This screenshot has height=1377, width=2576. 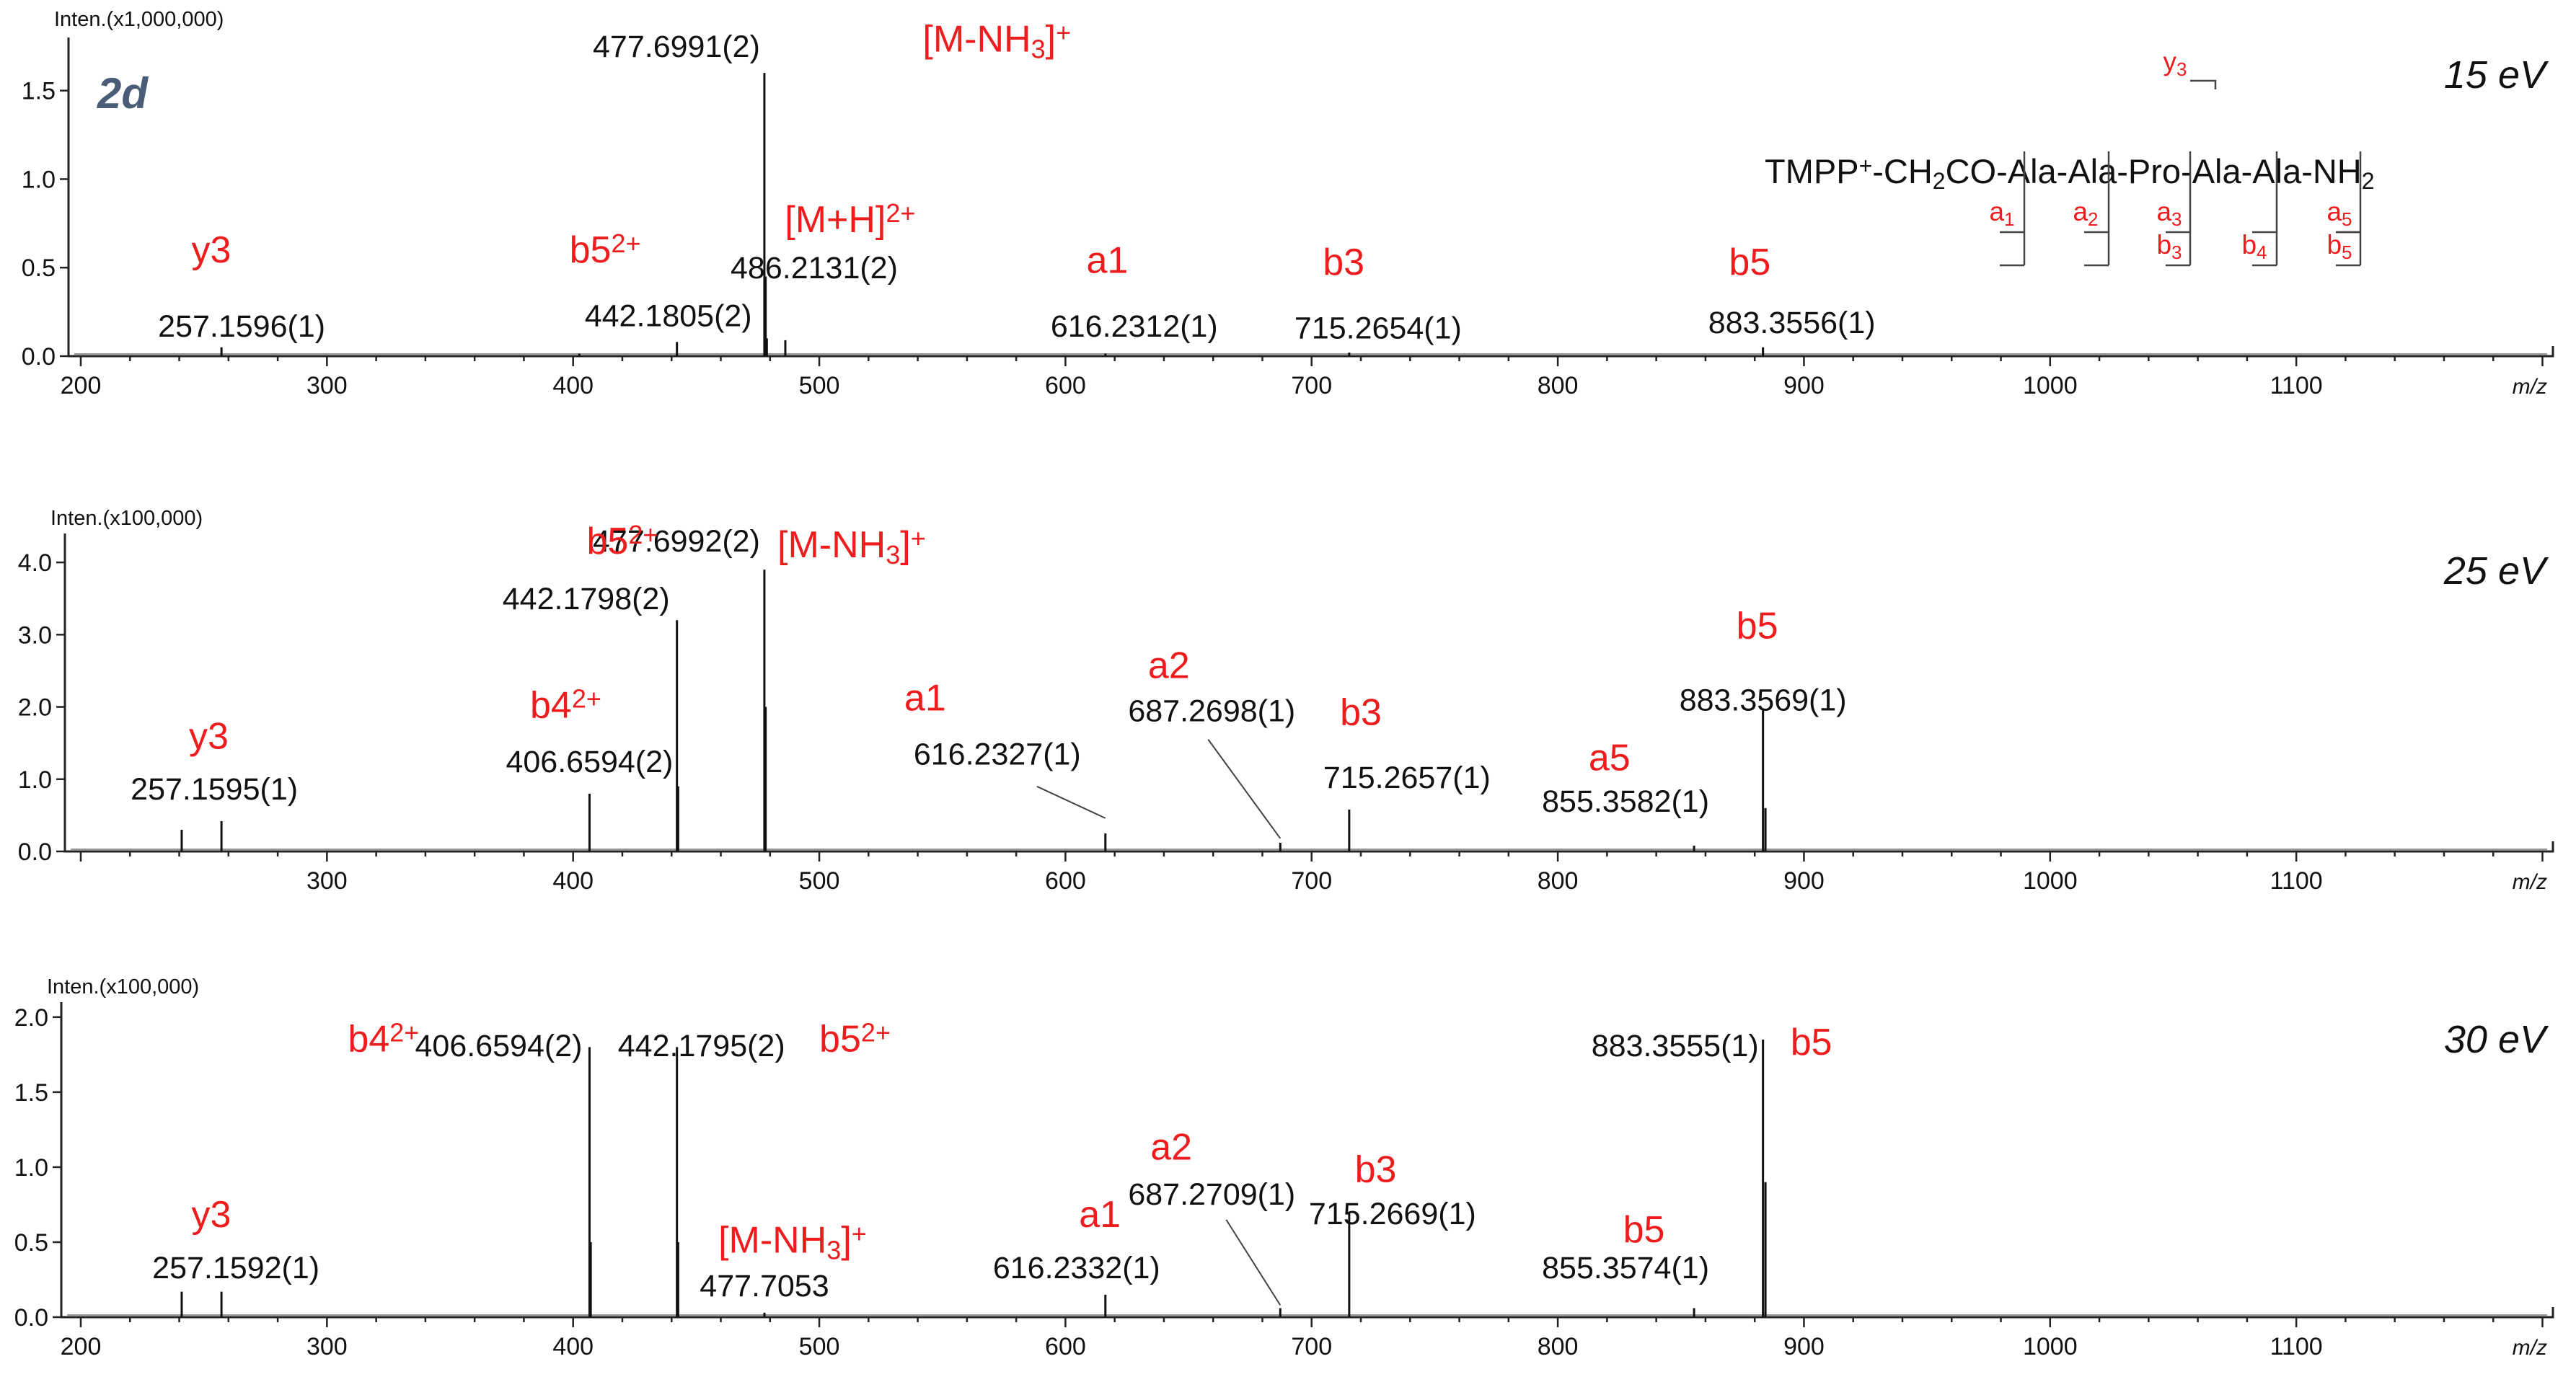 What do you see at coordinates (214, 789) in the screenshot?
I see `peak-mass-label: 257.1595(1)` at bounding box center [214, 789].